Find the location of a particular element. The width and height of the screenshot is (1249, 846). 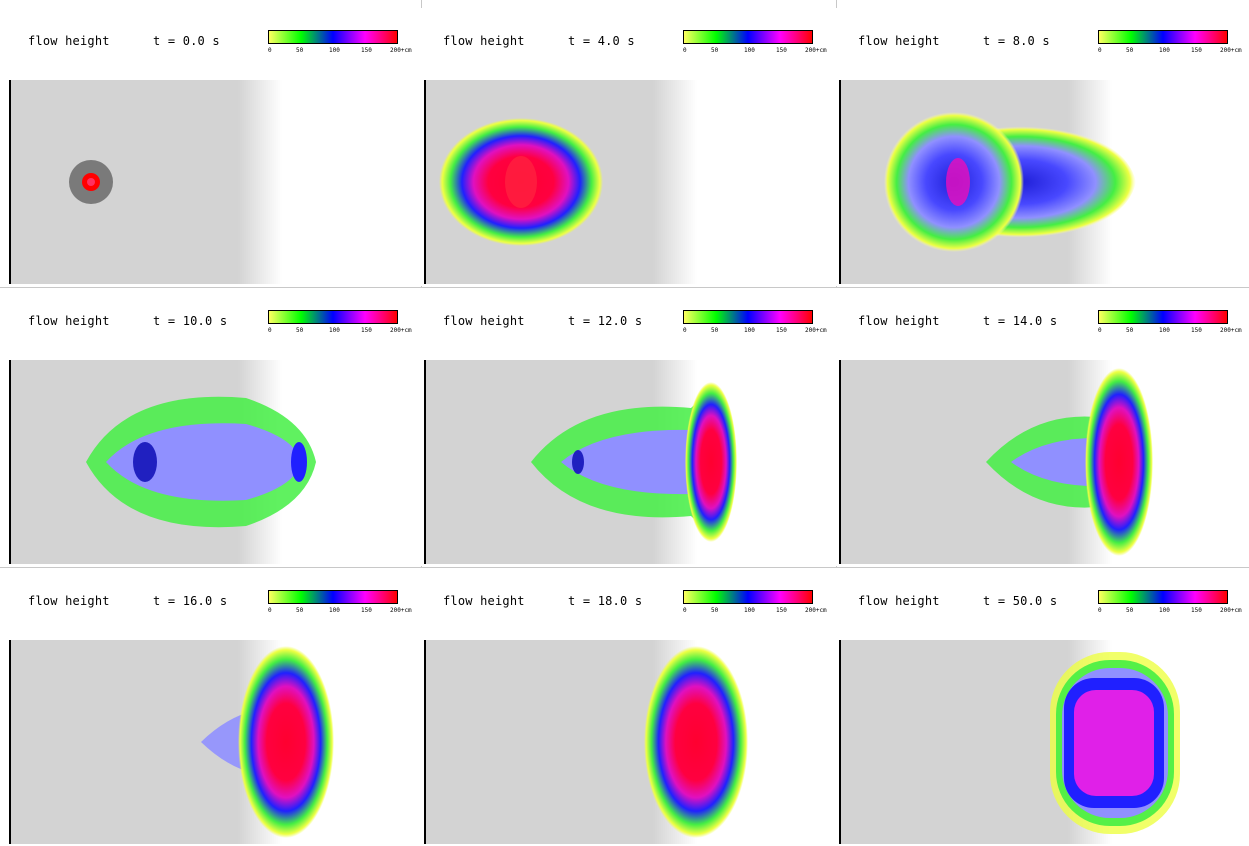

panel-t16: flow height t = 16.0 s 0 50 100 150 200+cm is located at coordinates (213, 707).